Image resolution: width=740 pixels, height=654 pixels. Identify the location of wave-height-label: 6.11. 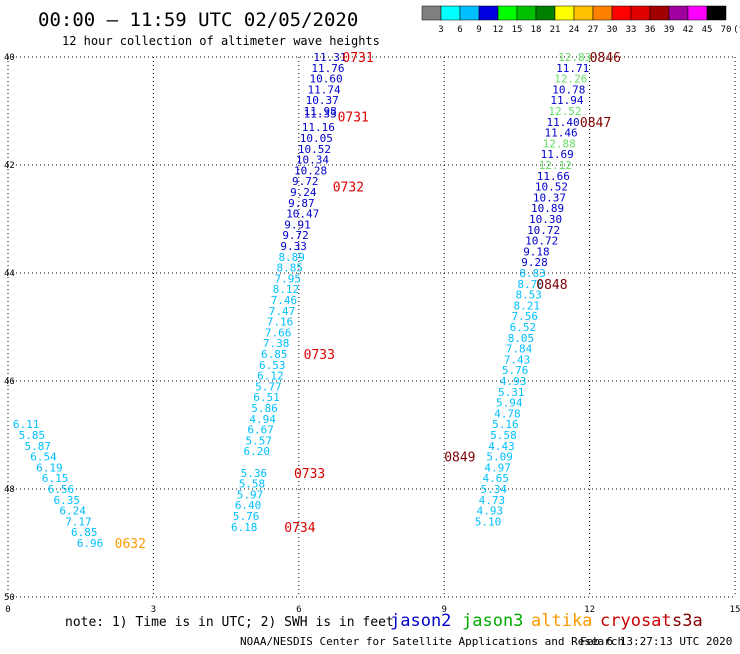
(26, 424).